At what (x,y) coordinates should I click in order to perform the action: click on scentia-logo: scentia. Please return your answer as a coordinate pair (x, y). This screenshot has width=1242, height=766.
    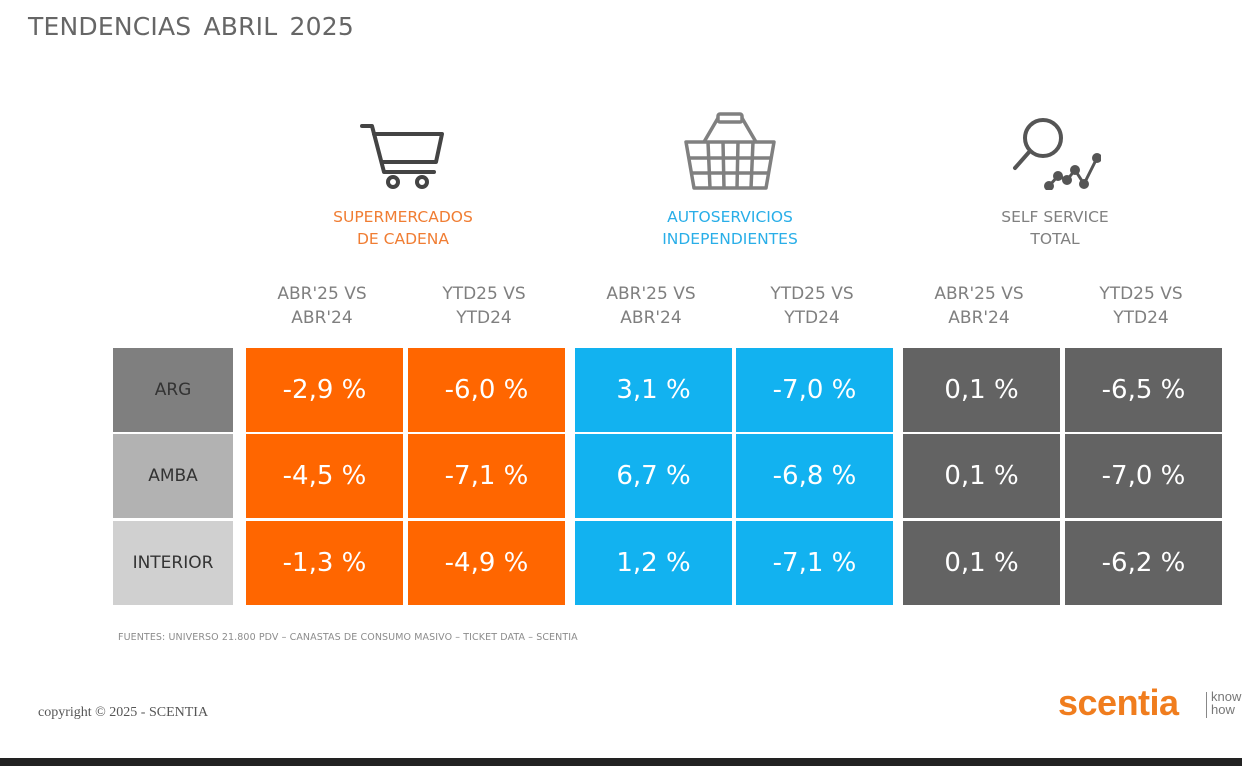
    Looking at the image, I should click on (1118, 702).